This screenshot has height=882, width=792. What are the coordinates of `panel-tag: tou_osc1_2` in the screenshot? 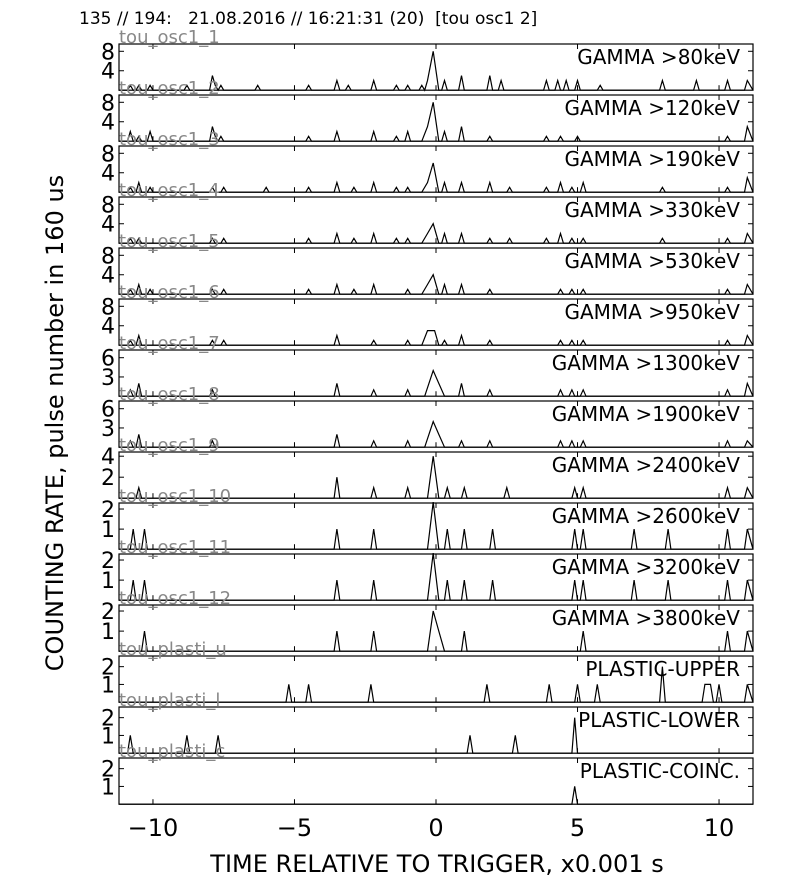 It's located at (169, 88).